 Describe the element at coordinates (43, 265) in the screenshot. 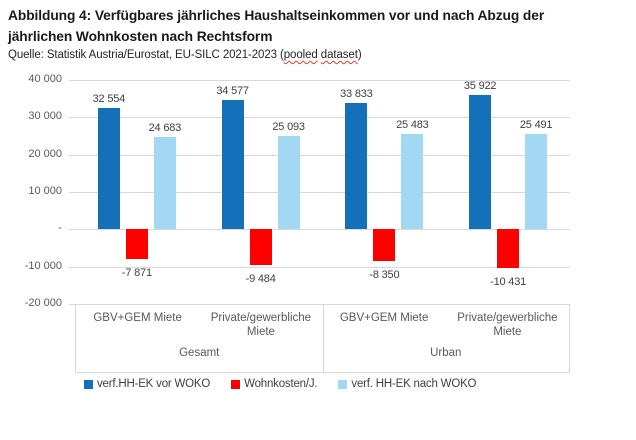

I see `y-axis-tick-label: -10 000` at that location.